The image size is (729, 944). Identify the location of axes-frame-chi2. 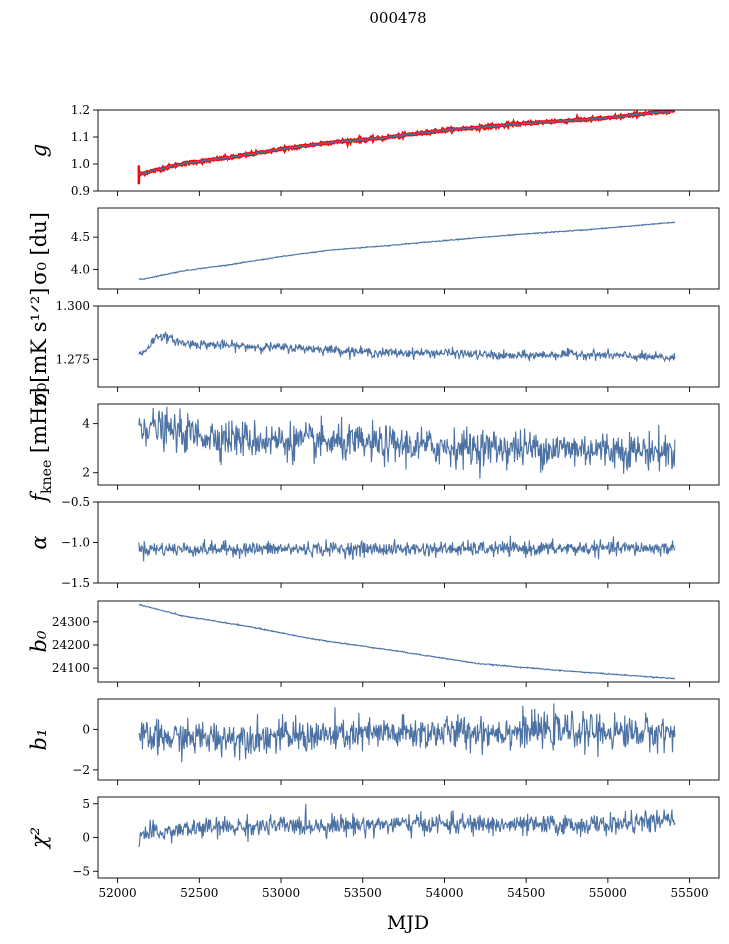
(408, 837).